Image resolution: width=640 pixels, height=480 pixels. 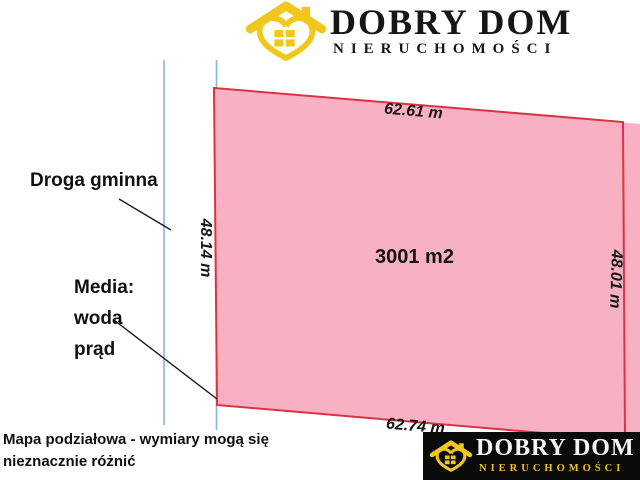 What do you see at coordinates (145, 214) in the screenshot?
I see `road-pointer-line` at bounding box center [145, 214].